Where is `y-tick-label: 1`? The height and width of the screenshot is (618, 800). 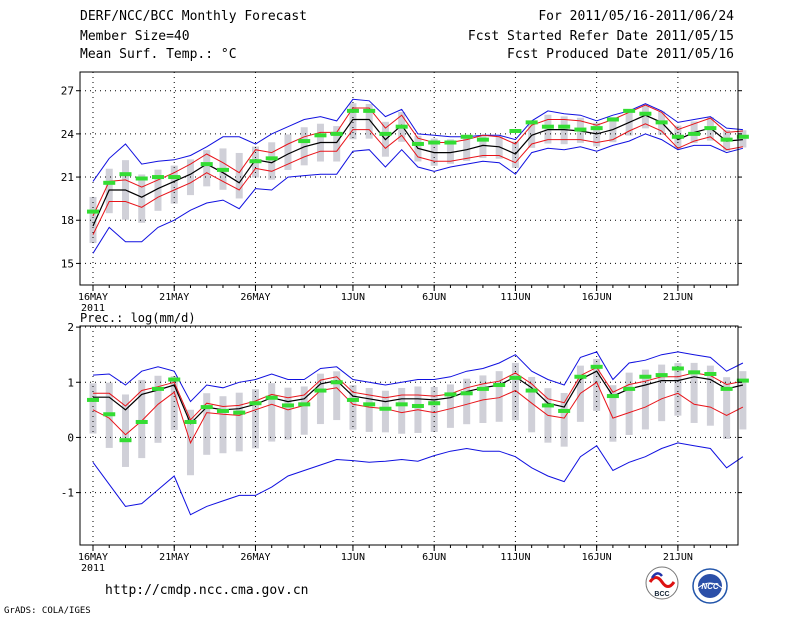
y-tick-label: 1 is located at coordinates (70, 382).